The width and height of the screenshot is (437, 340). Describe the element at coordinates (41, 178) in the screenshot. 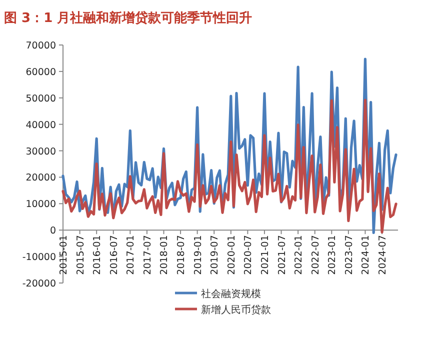

I see `y-tick-label: 20000` at that location.